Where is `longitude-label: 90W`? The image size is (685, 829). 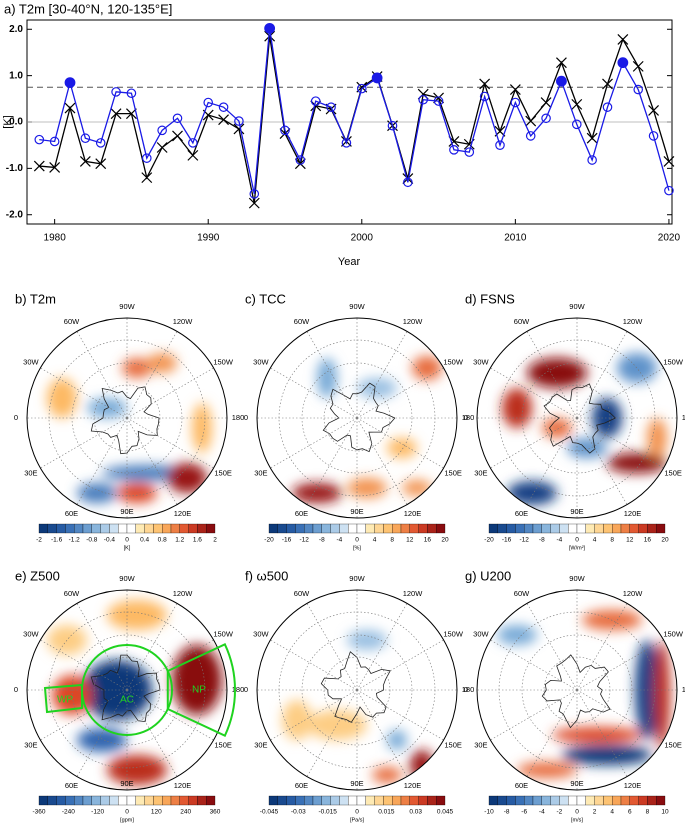 longitude-label: 90W is located at coordinates (577, 578).